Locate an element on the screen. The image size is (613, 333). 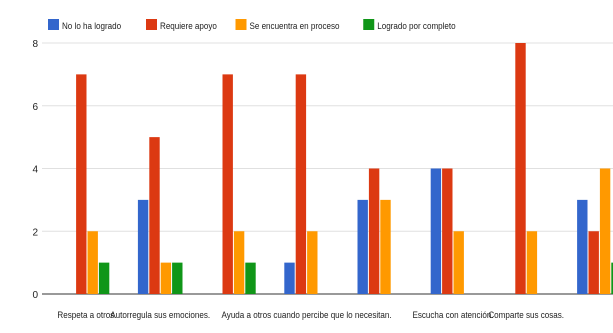
y-tick-label: 8 is located at coordinates (35, 44).